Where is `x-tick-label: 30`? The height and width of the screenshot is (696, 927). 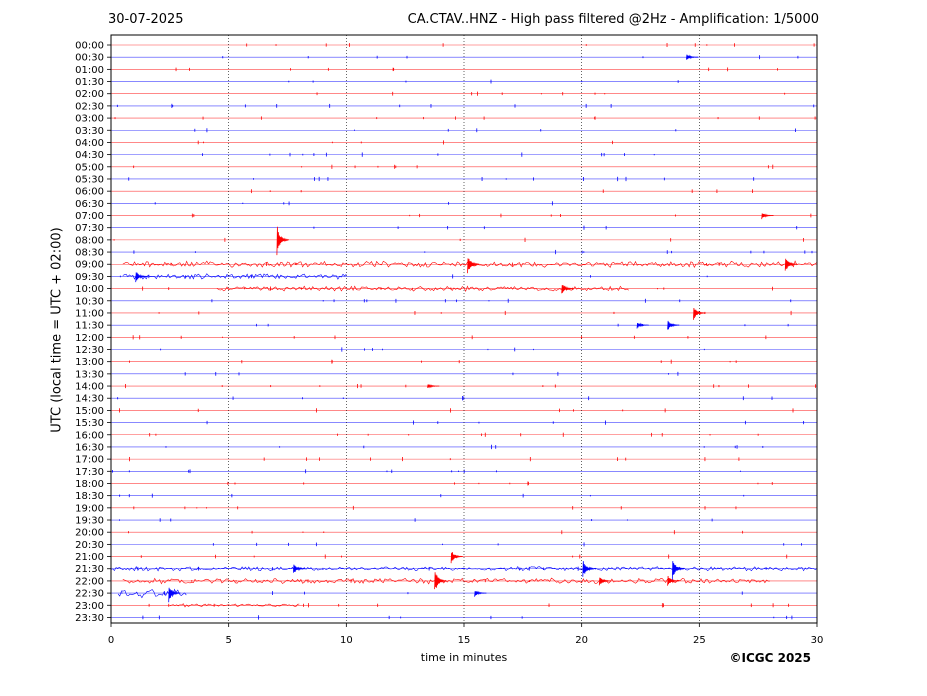
x-tick-label: 30 is located at coordinates (817, 640).